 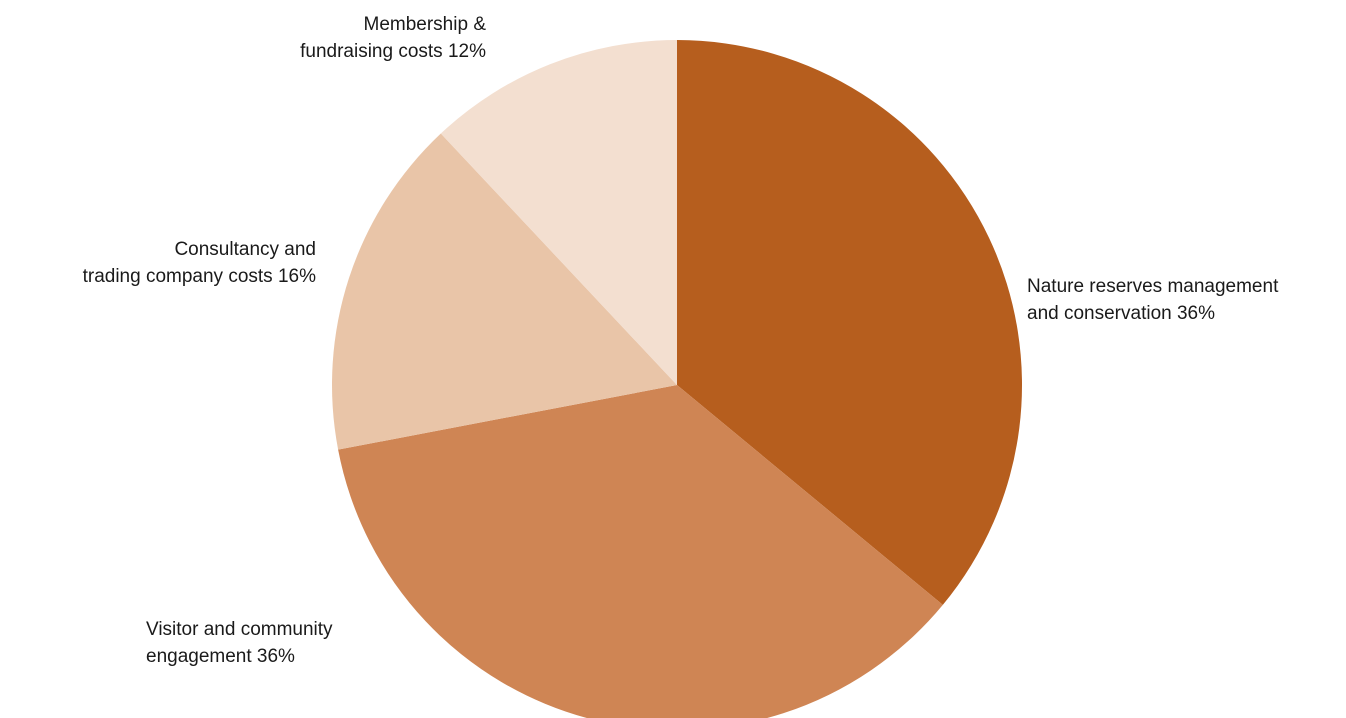 I want to click on slice-consultancy-trading, so click(x=504, y=291).